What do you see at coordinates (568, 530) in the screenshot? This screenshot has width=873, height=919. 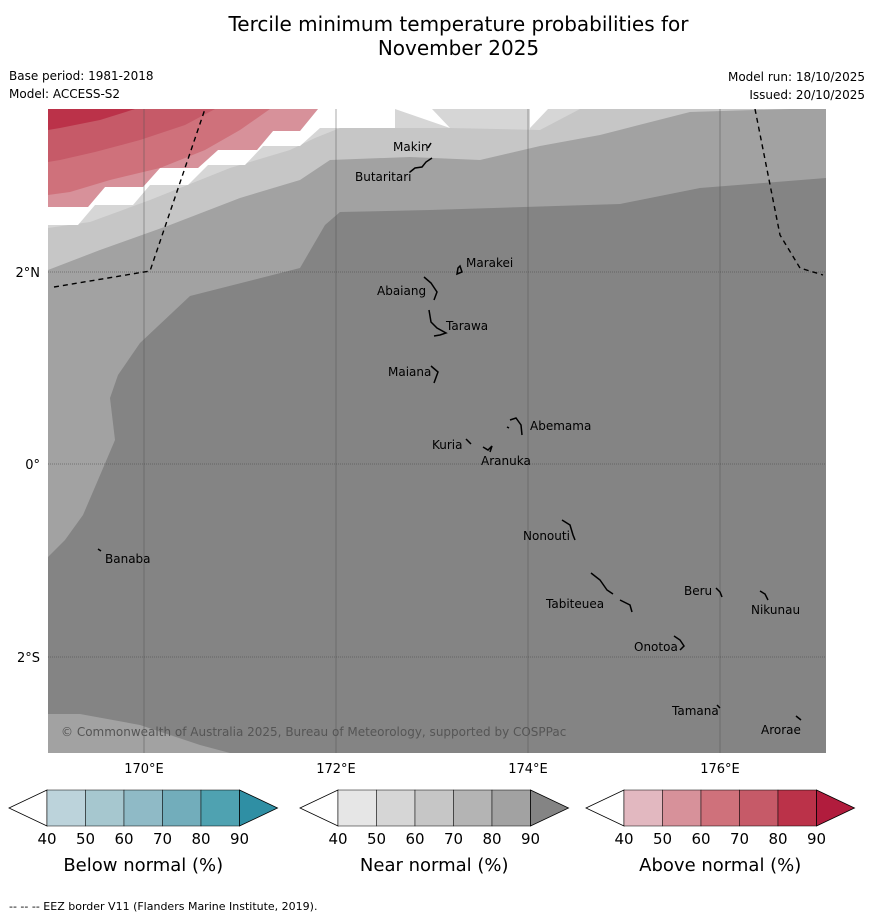 I see `nonouti-shape` at bounding box center [568, 530].